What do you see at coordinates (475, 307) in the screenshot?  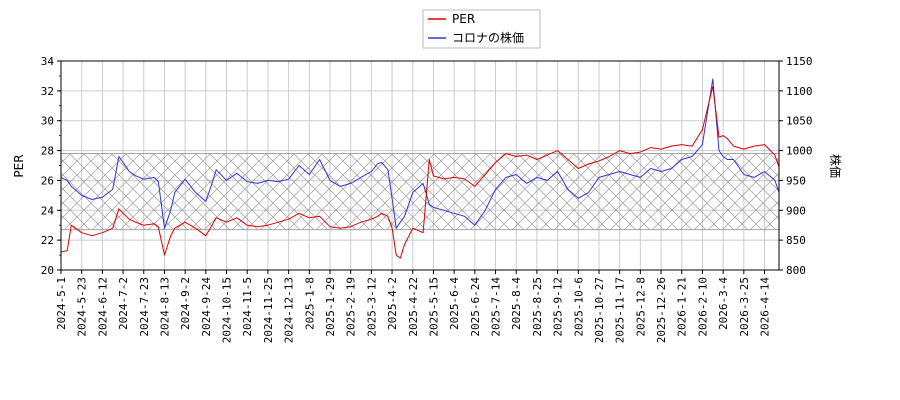 I see `x-tick-label: 2025-6-24` at bounding box center [475, 307].